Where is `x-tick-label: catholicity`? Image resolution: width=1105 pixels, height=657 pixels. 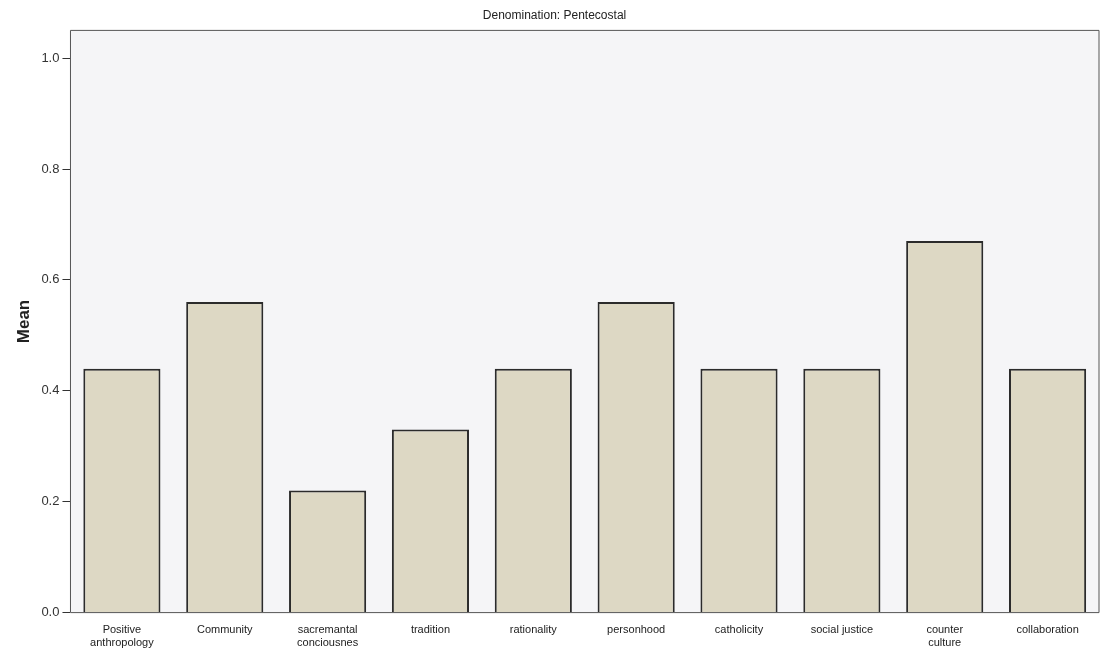
x-tick-label: catholicity is located at coordinates (739, 629).